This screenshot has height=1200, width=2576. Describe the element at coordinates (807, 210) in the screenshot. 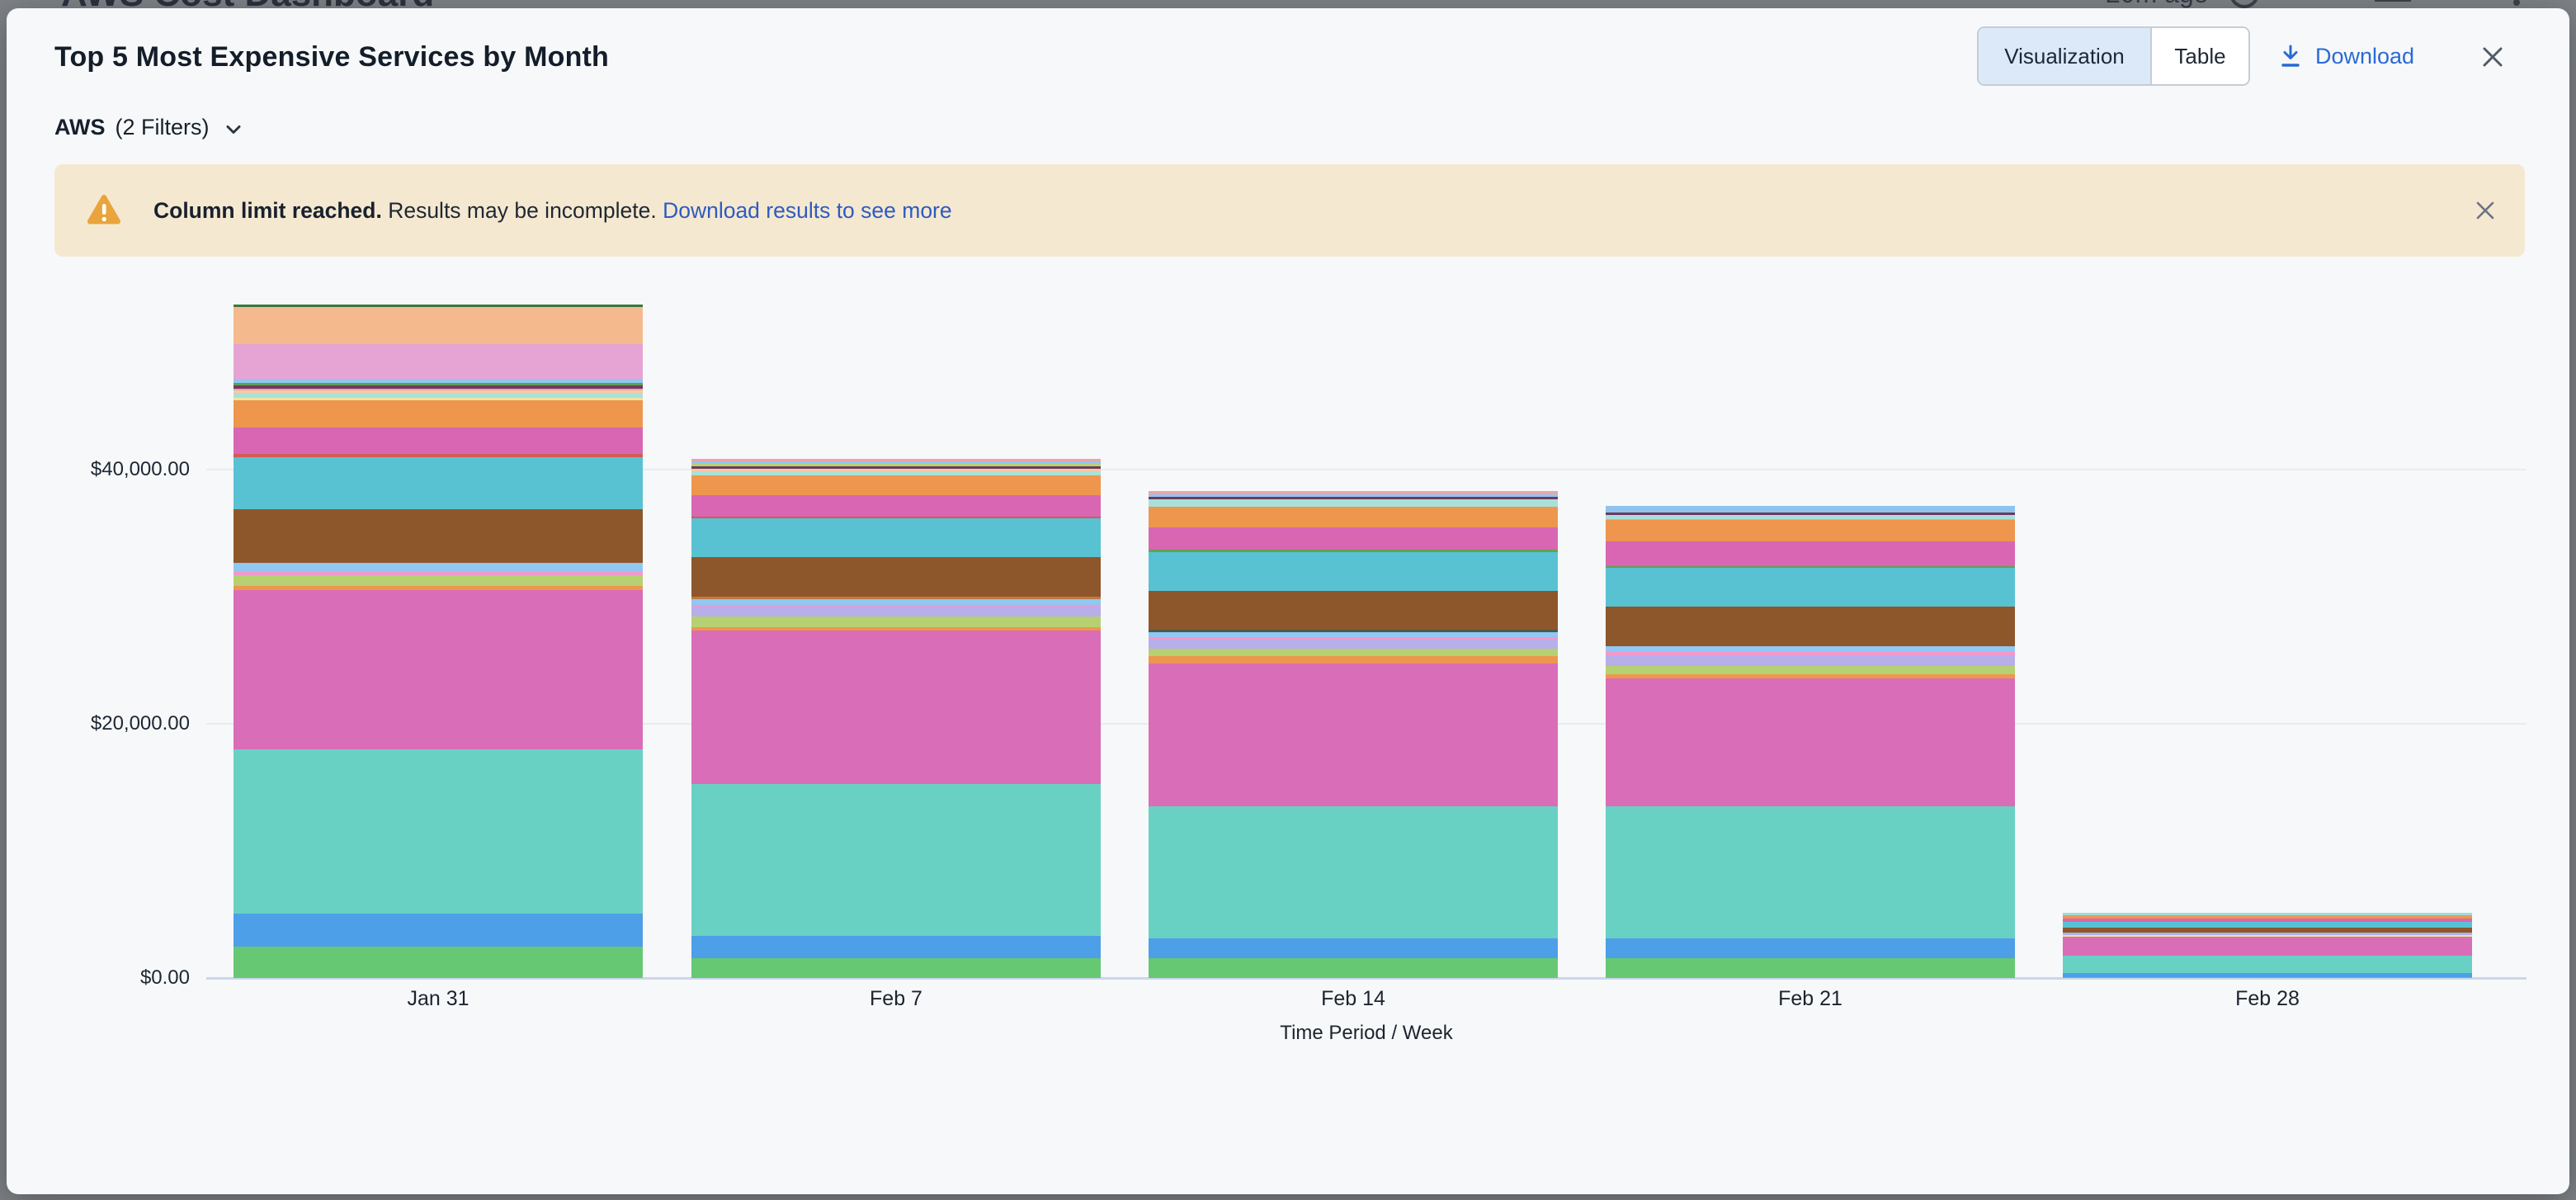

I see `banner-download-link: Download results to see more` at that location.